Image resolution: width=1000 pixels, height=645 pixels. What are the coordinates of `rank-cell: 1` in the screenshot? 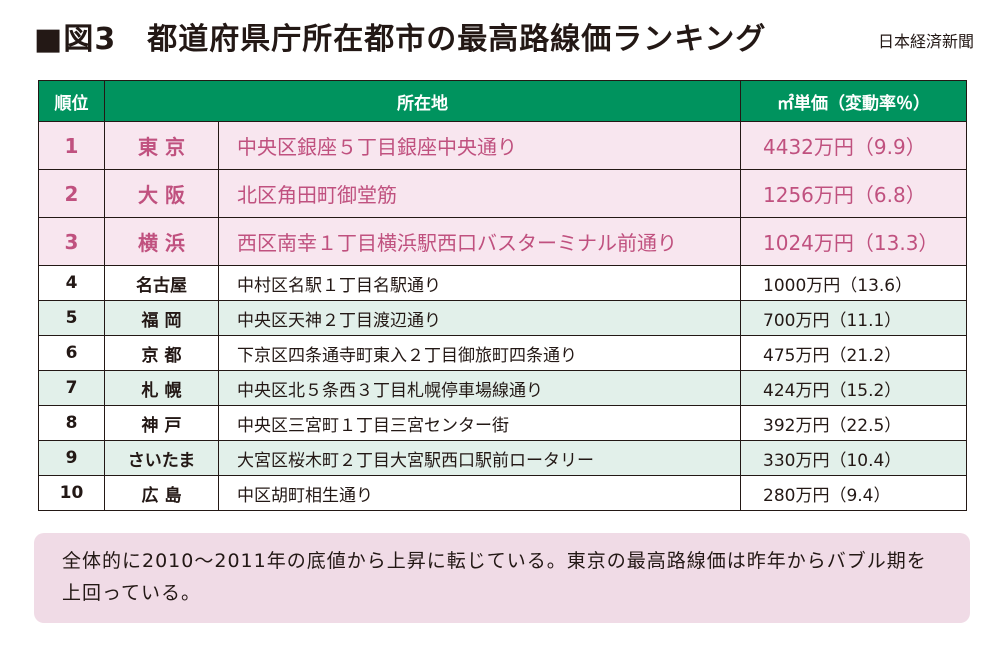 It's located at (71, 145).